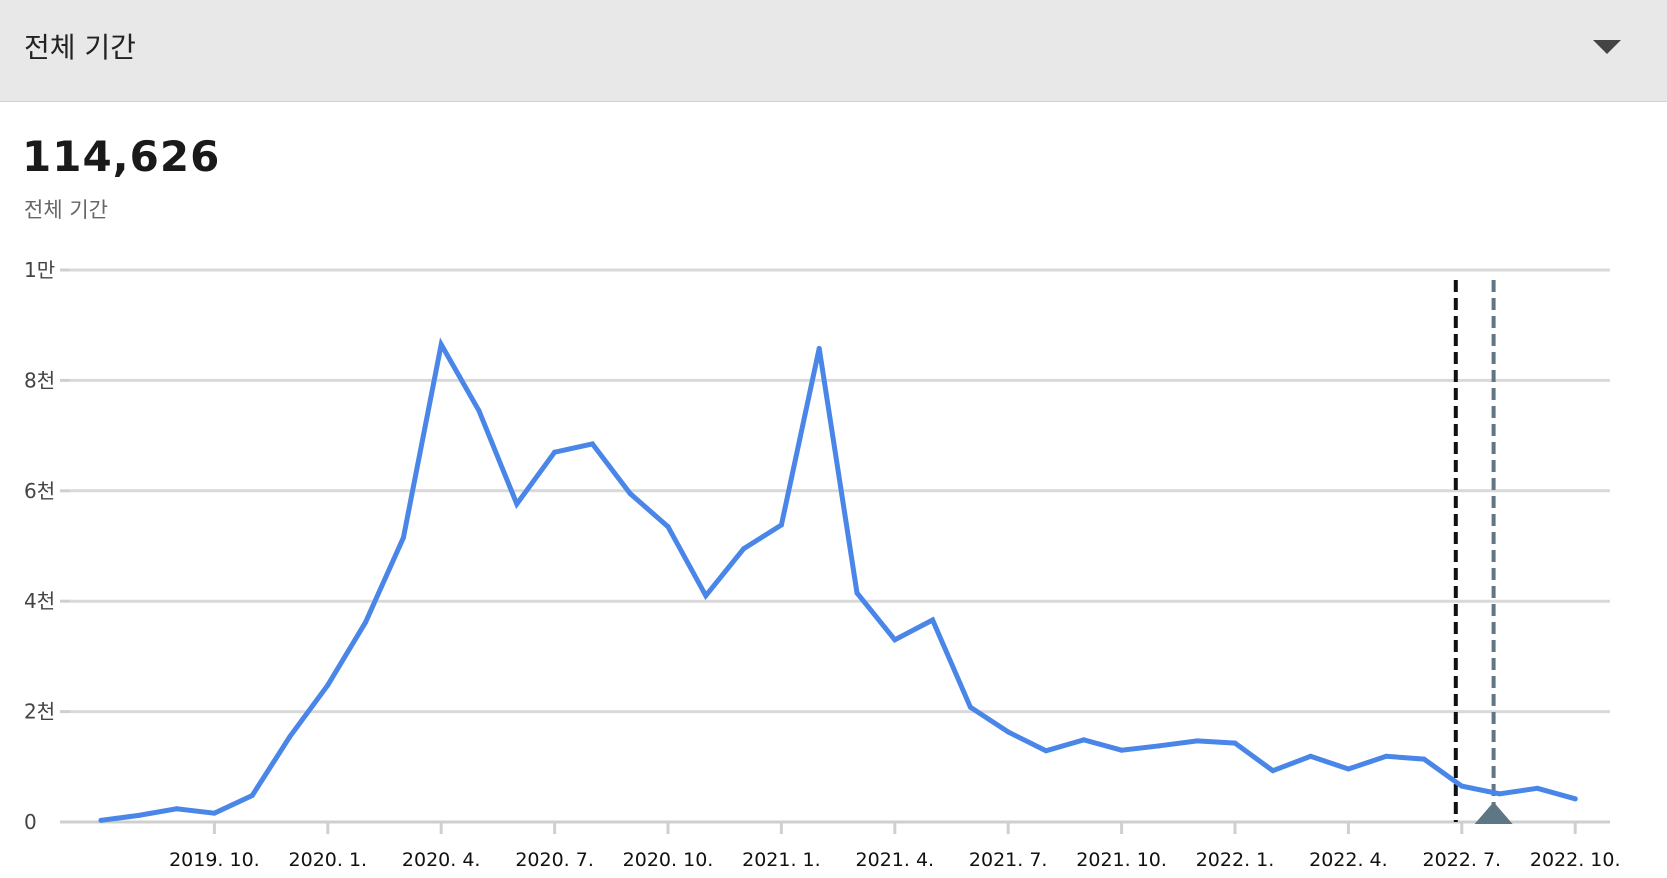 This screenshot has width=1667, height=878. Describe the element at coordinates (1493, 813) in the screenshot. I see `marker-triangle-icon` at that location.